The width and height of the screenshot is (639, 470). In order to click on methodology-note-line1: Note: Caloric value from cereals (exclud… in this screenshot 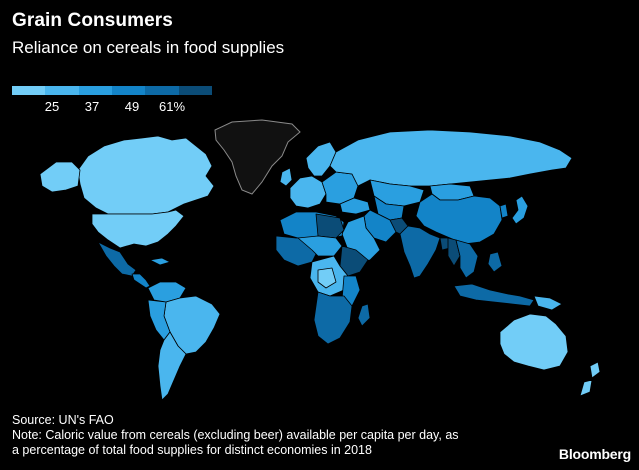, I will do `click(235, 435)`.